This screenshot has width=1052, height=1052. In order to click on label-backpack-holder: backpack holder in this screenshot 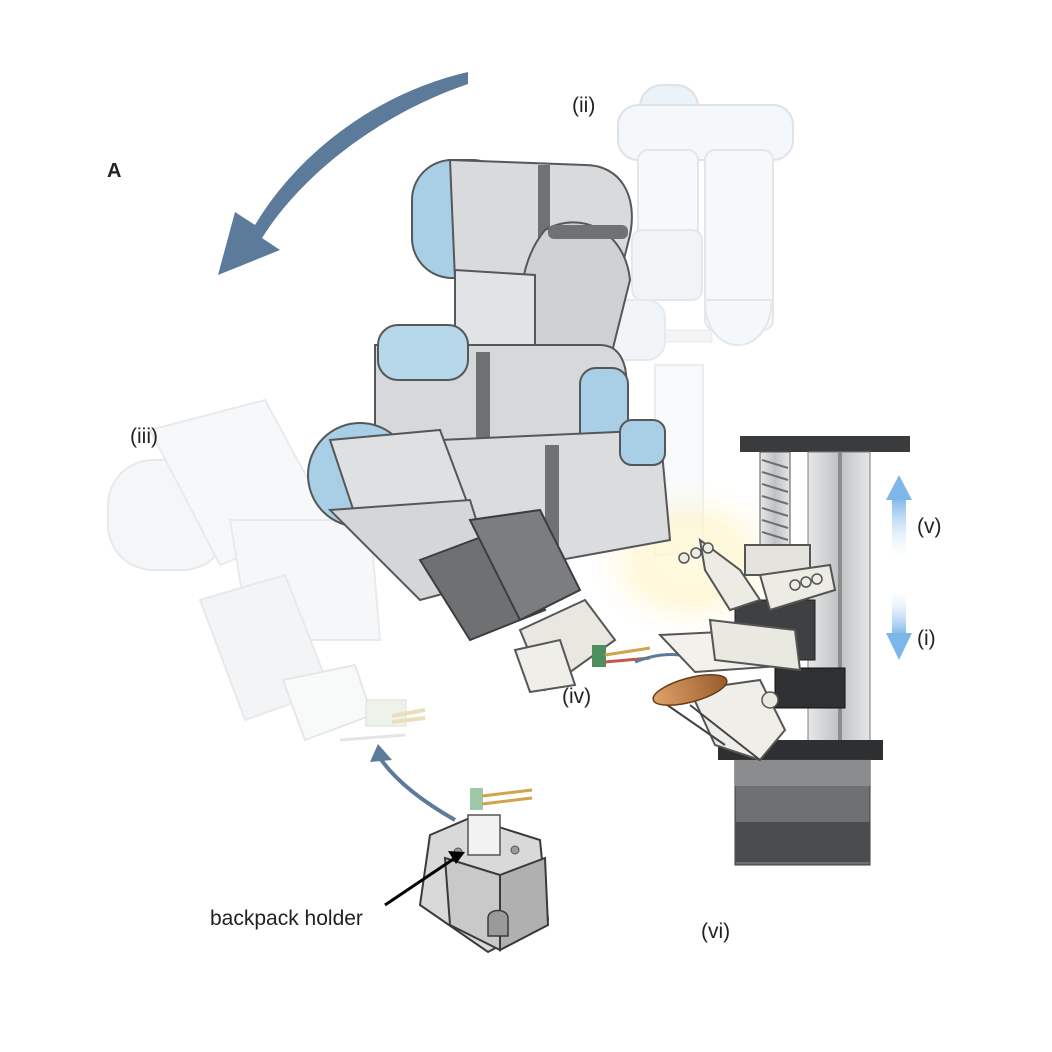, I will do `click(286, 918)`.